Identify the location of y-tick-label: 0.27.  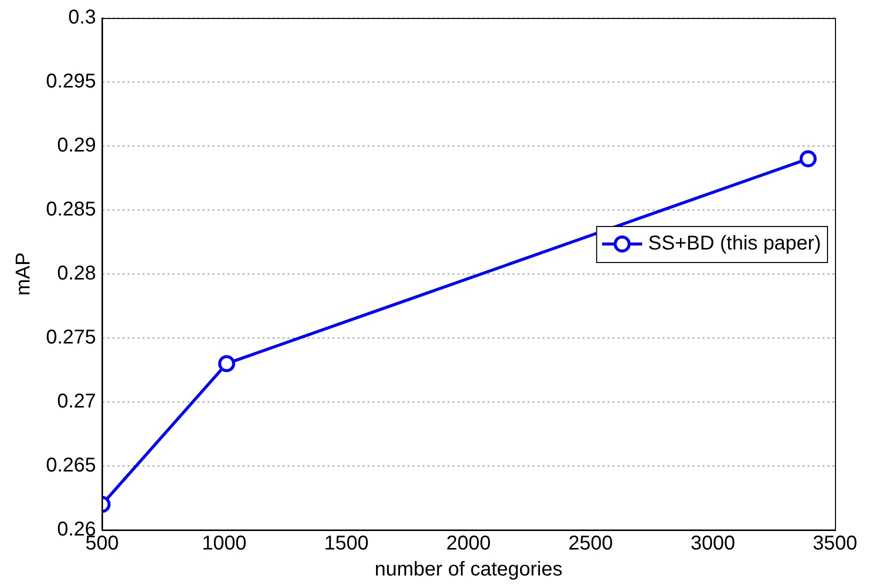
(76, 401).